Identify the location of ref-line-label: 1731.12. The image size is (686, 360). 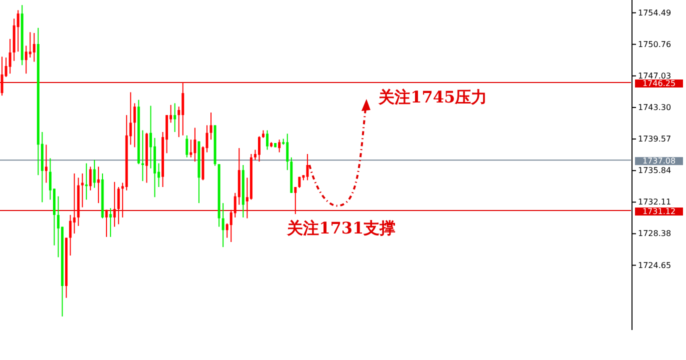
(659, 211).